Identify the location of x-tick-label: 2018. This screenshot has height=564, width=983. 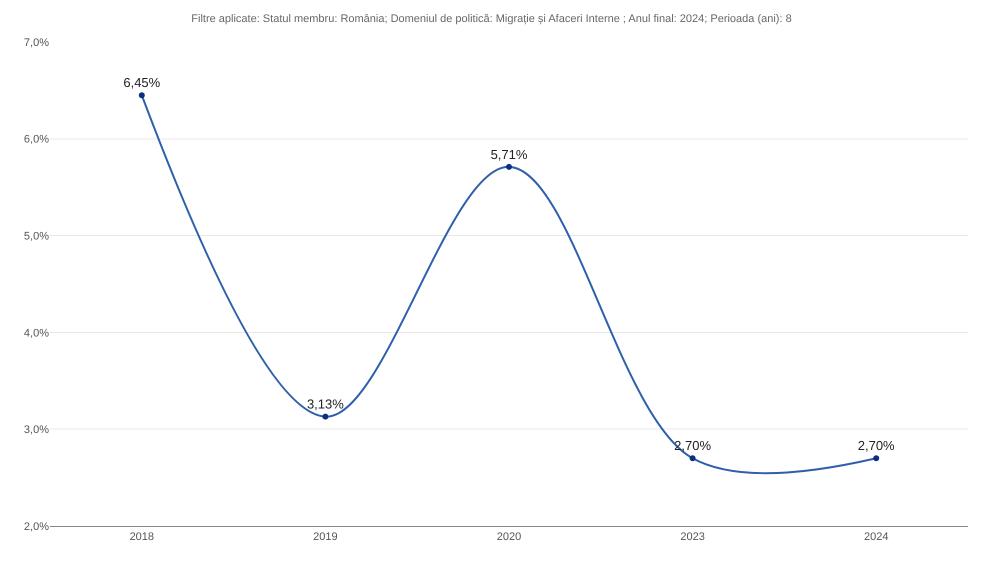
(142, 537).